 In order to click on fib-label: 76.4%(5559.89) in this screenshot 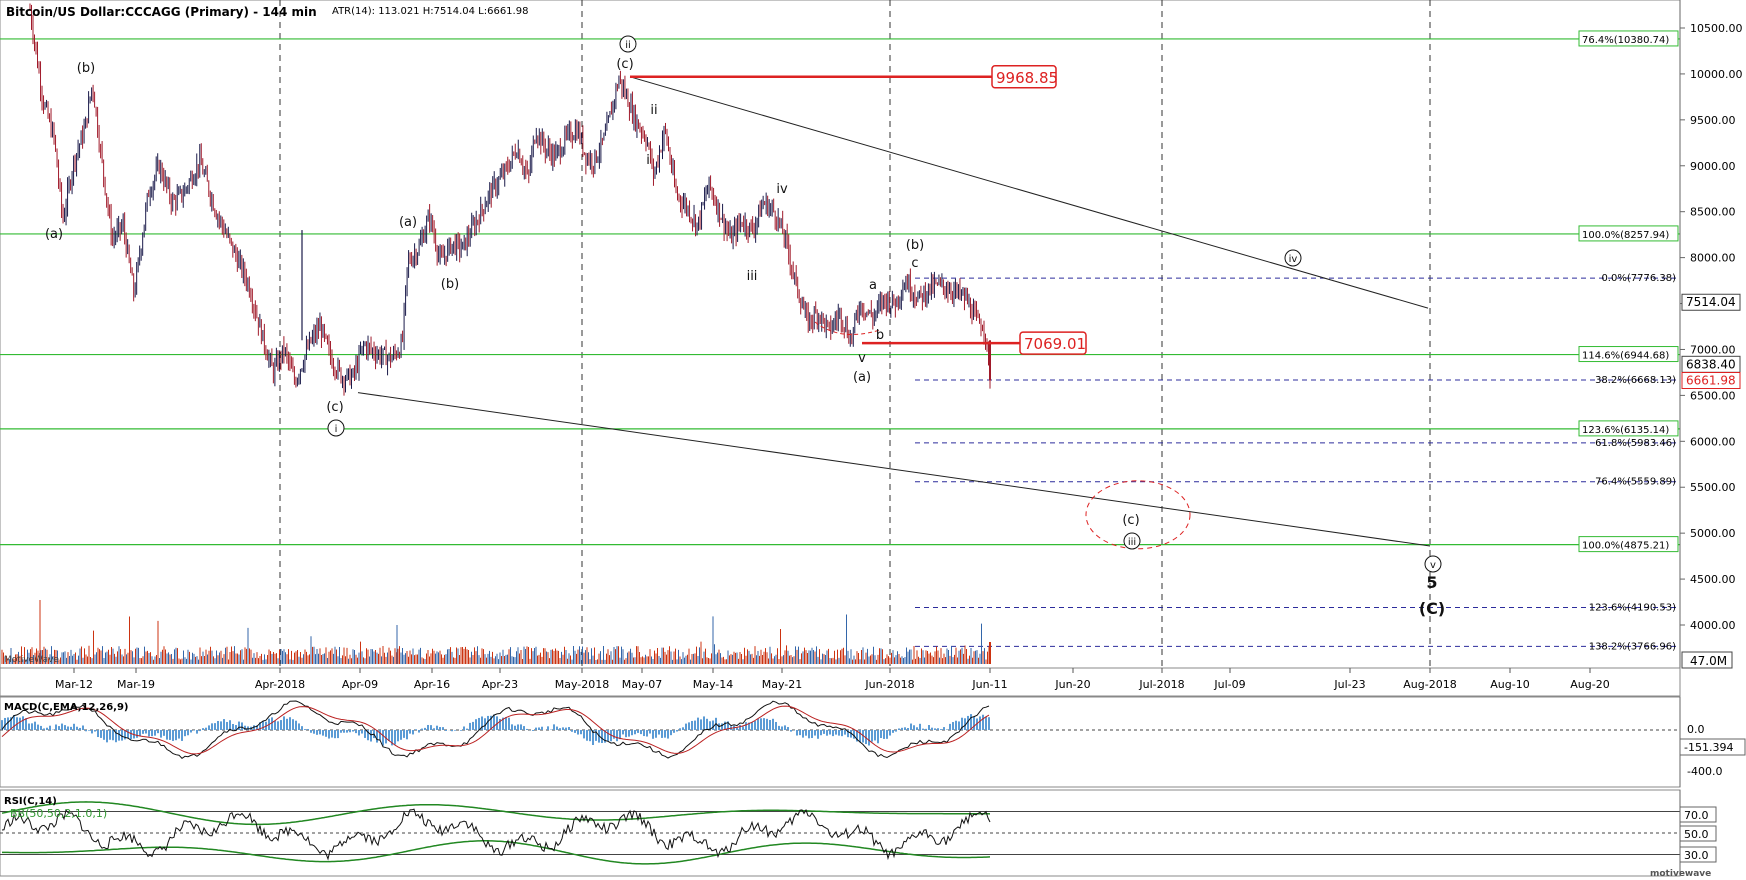, I will do `click(1635, 482)`.